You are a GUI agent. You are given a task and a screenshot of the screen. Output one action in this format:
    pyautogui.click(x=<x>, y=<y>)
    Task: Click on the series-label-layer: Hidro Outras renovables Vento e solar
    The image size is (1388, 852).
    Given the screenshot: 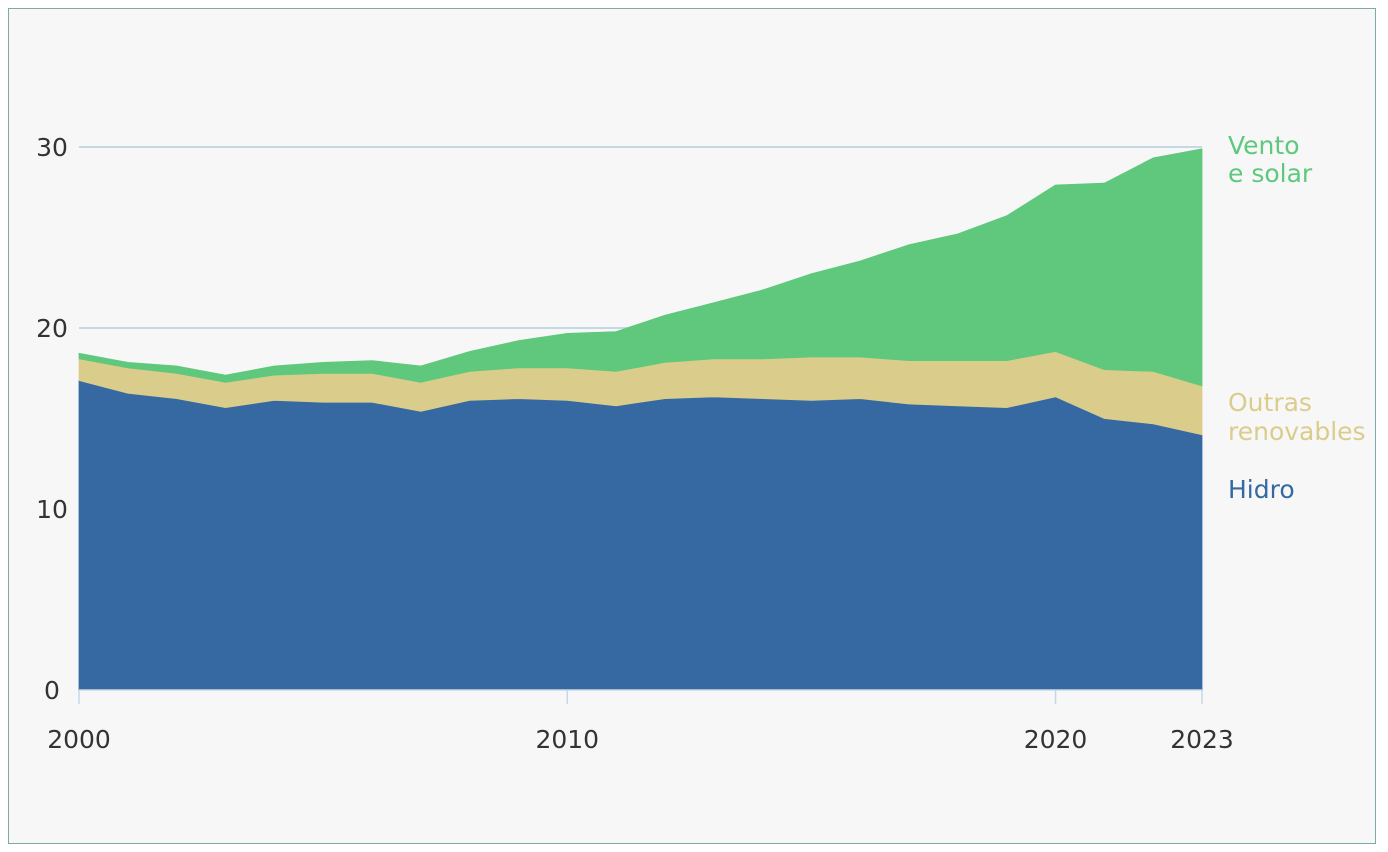 What is the action you would take?
    pyautogui.click(x=1297, y=317)
    